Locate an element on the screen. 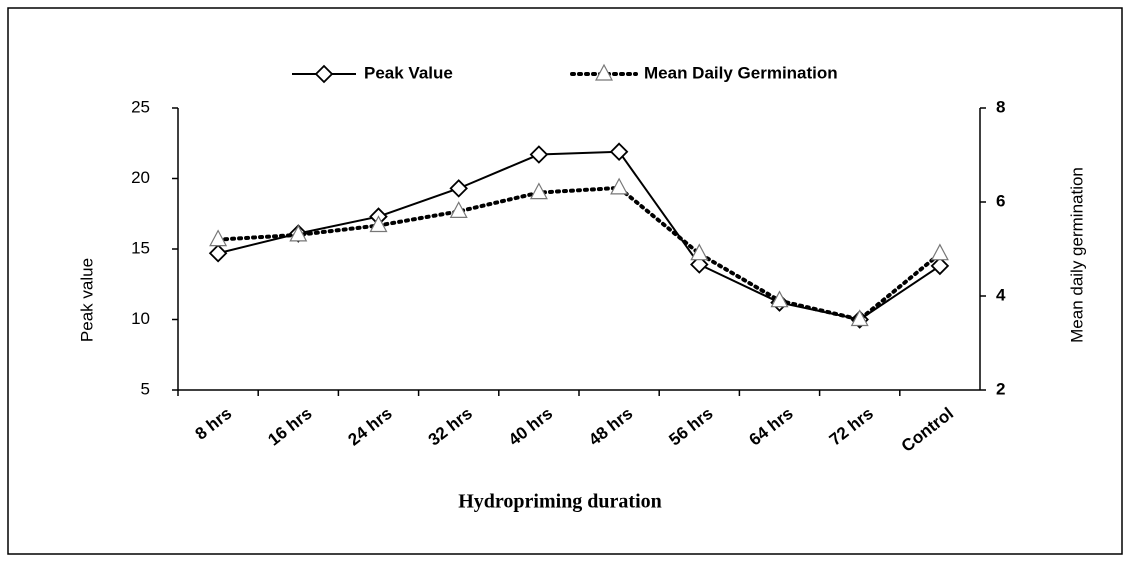  legend-label: Peak Value is located at coordinates (408, 72).